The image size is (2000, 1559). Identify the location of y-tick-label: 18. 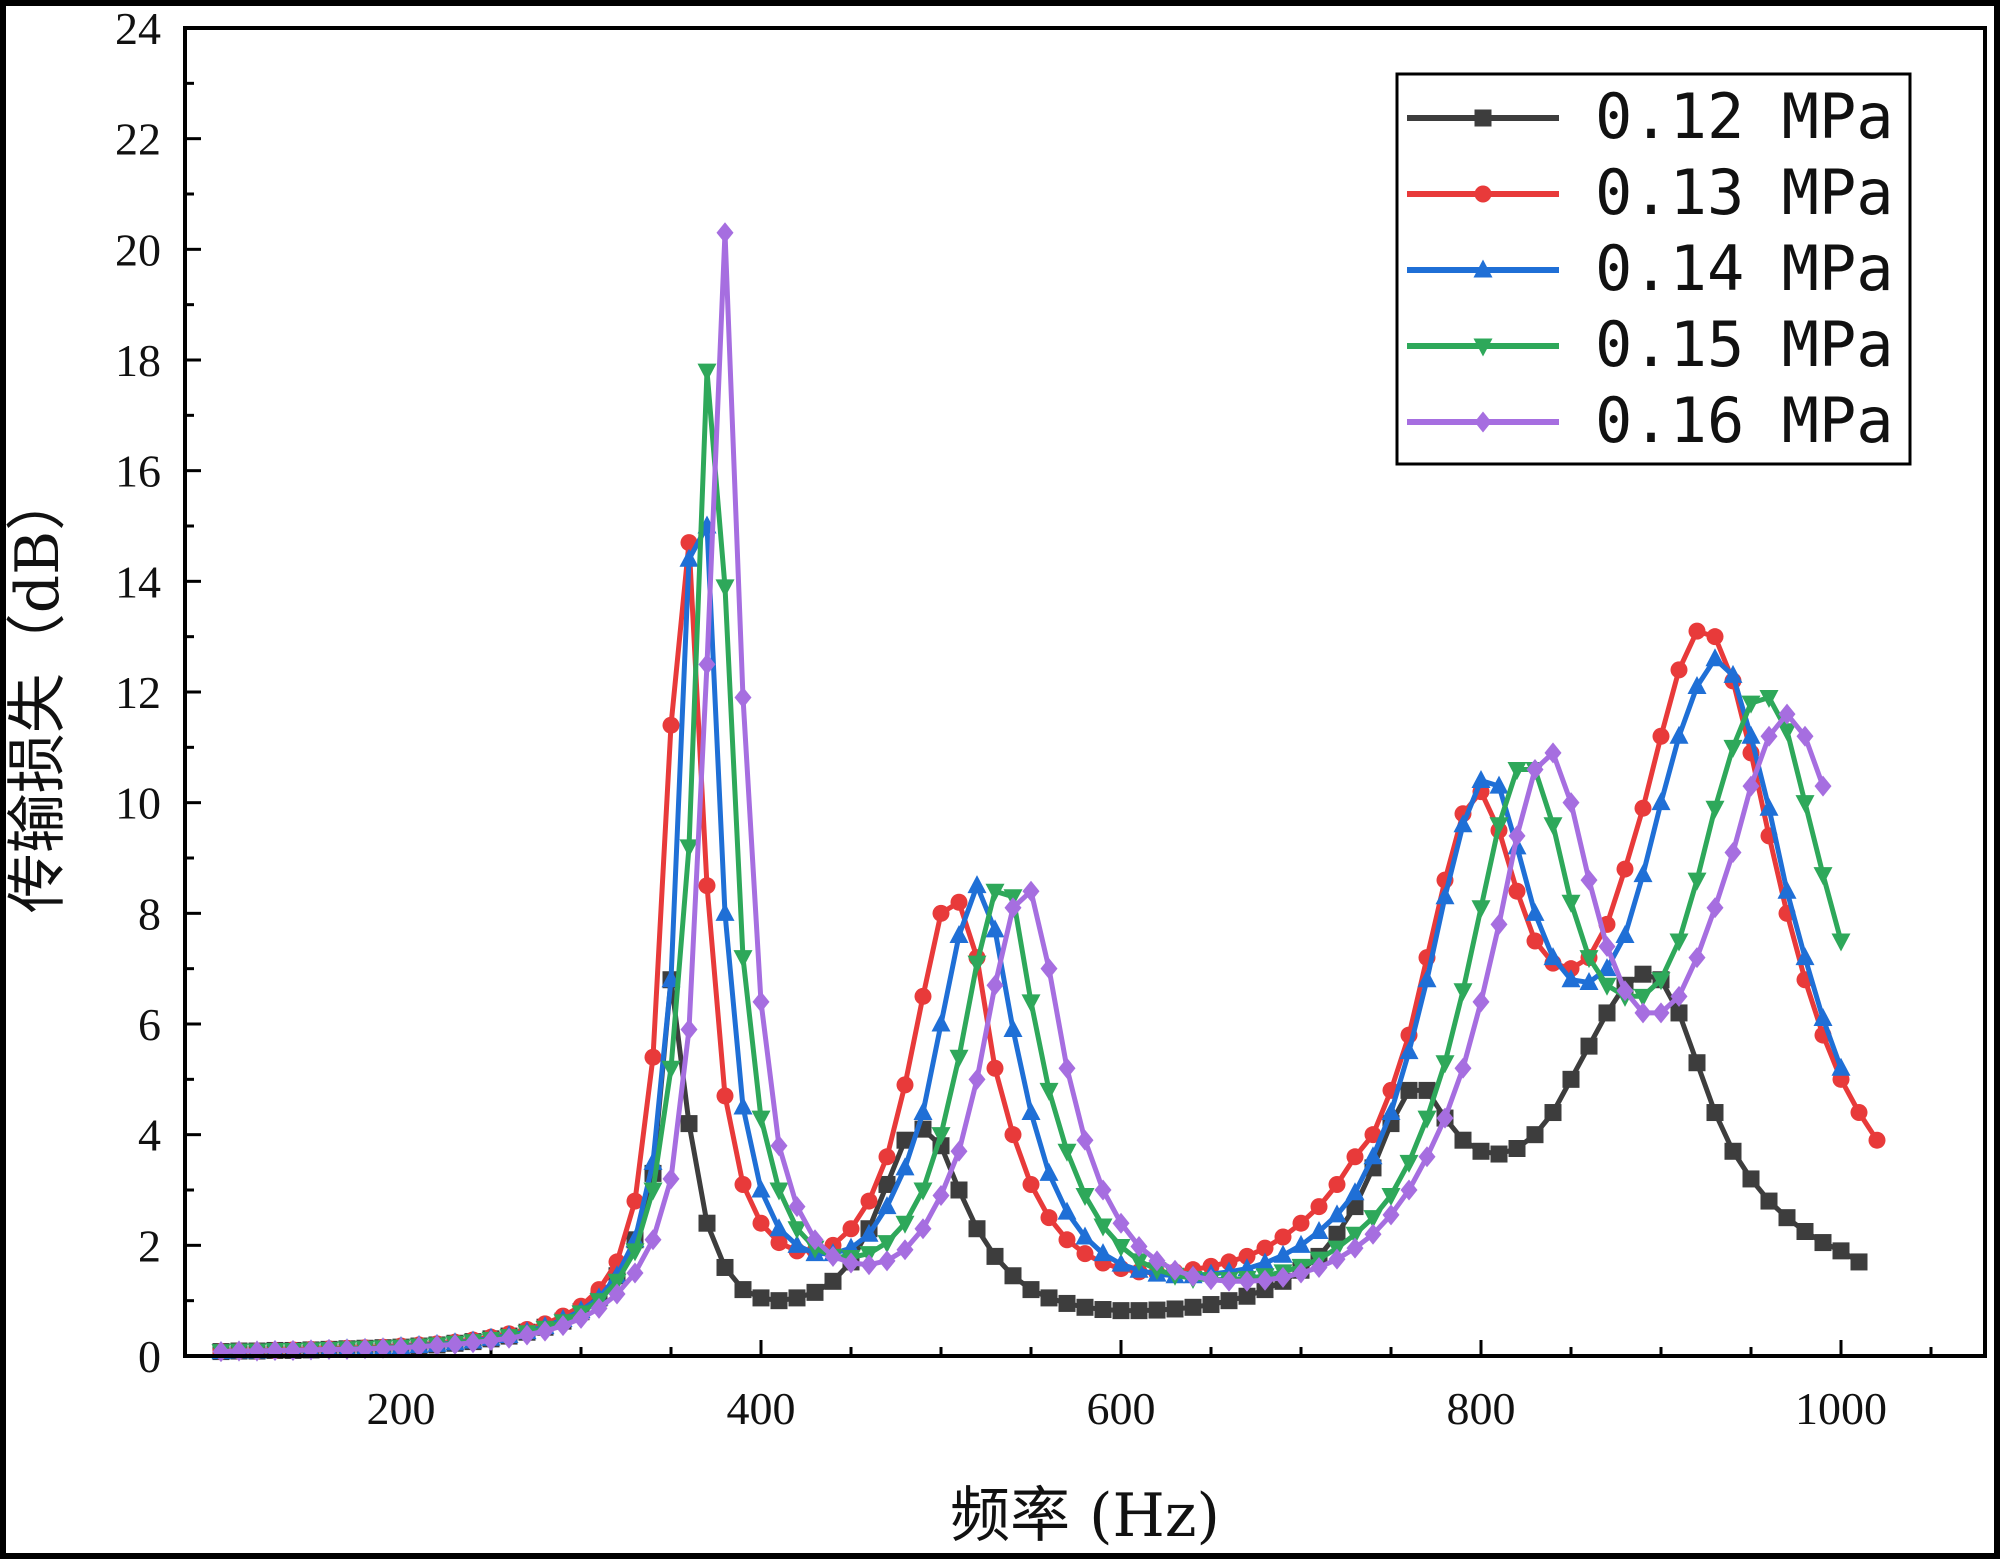
(138, 360).